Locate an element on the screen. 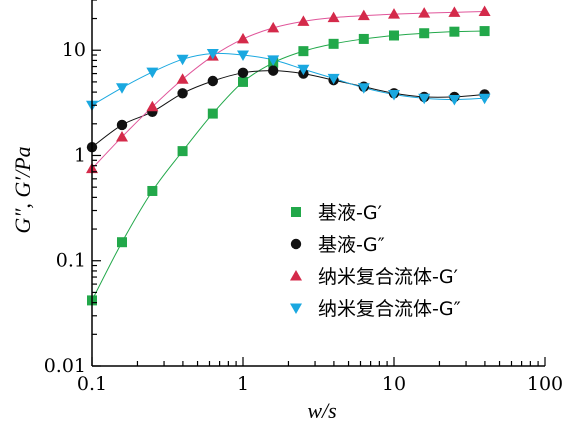 This screenshot has width=568, height=434. legend-label: 基液-G′ is located at coordinates (350, 213).